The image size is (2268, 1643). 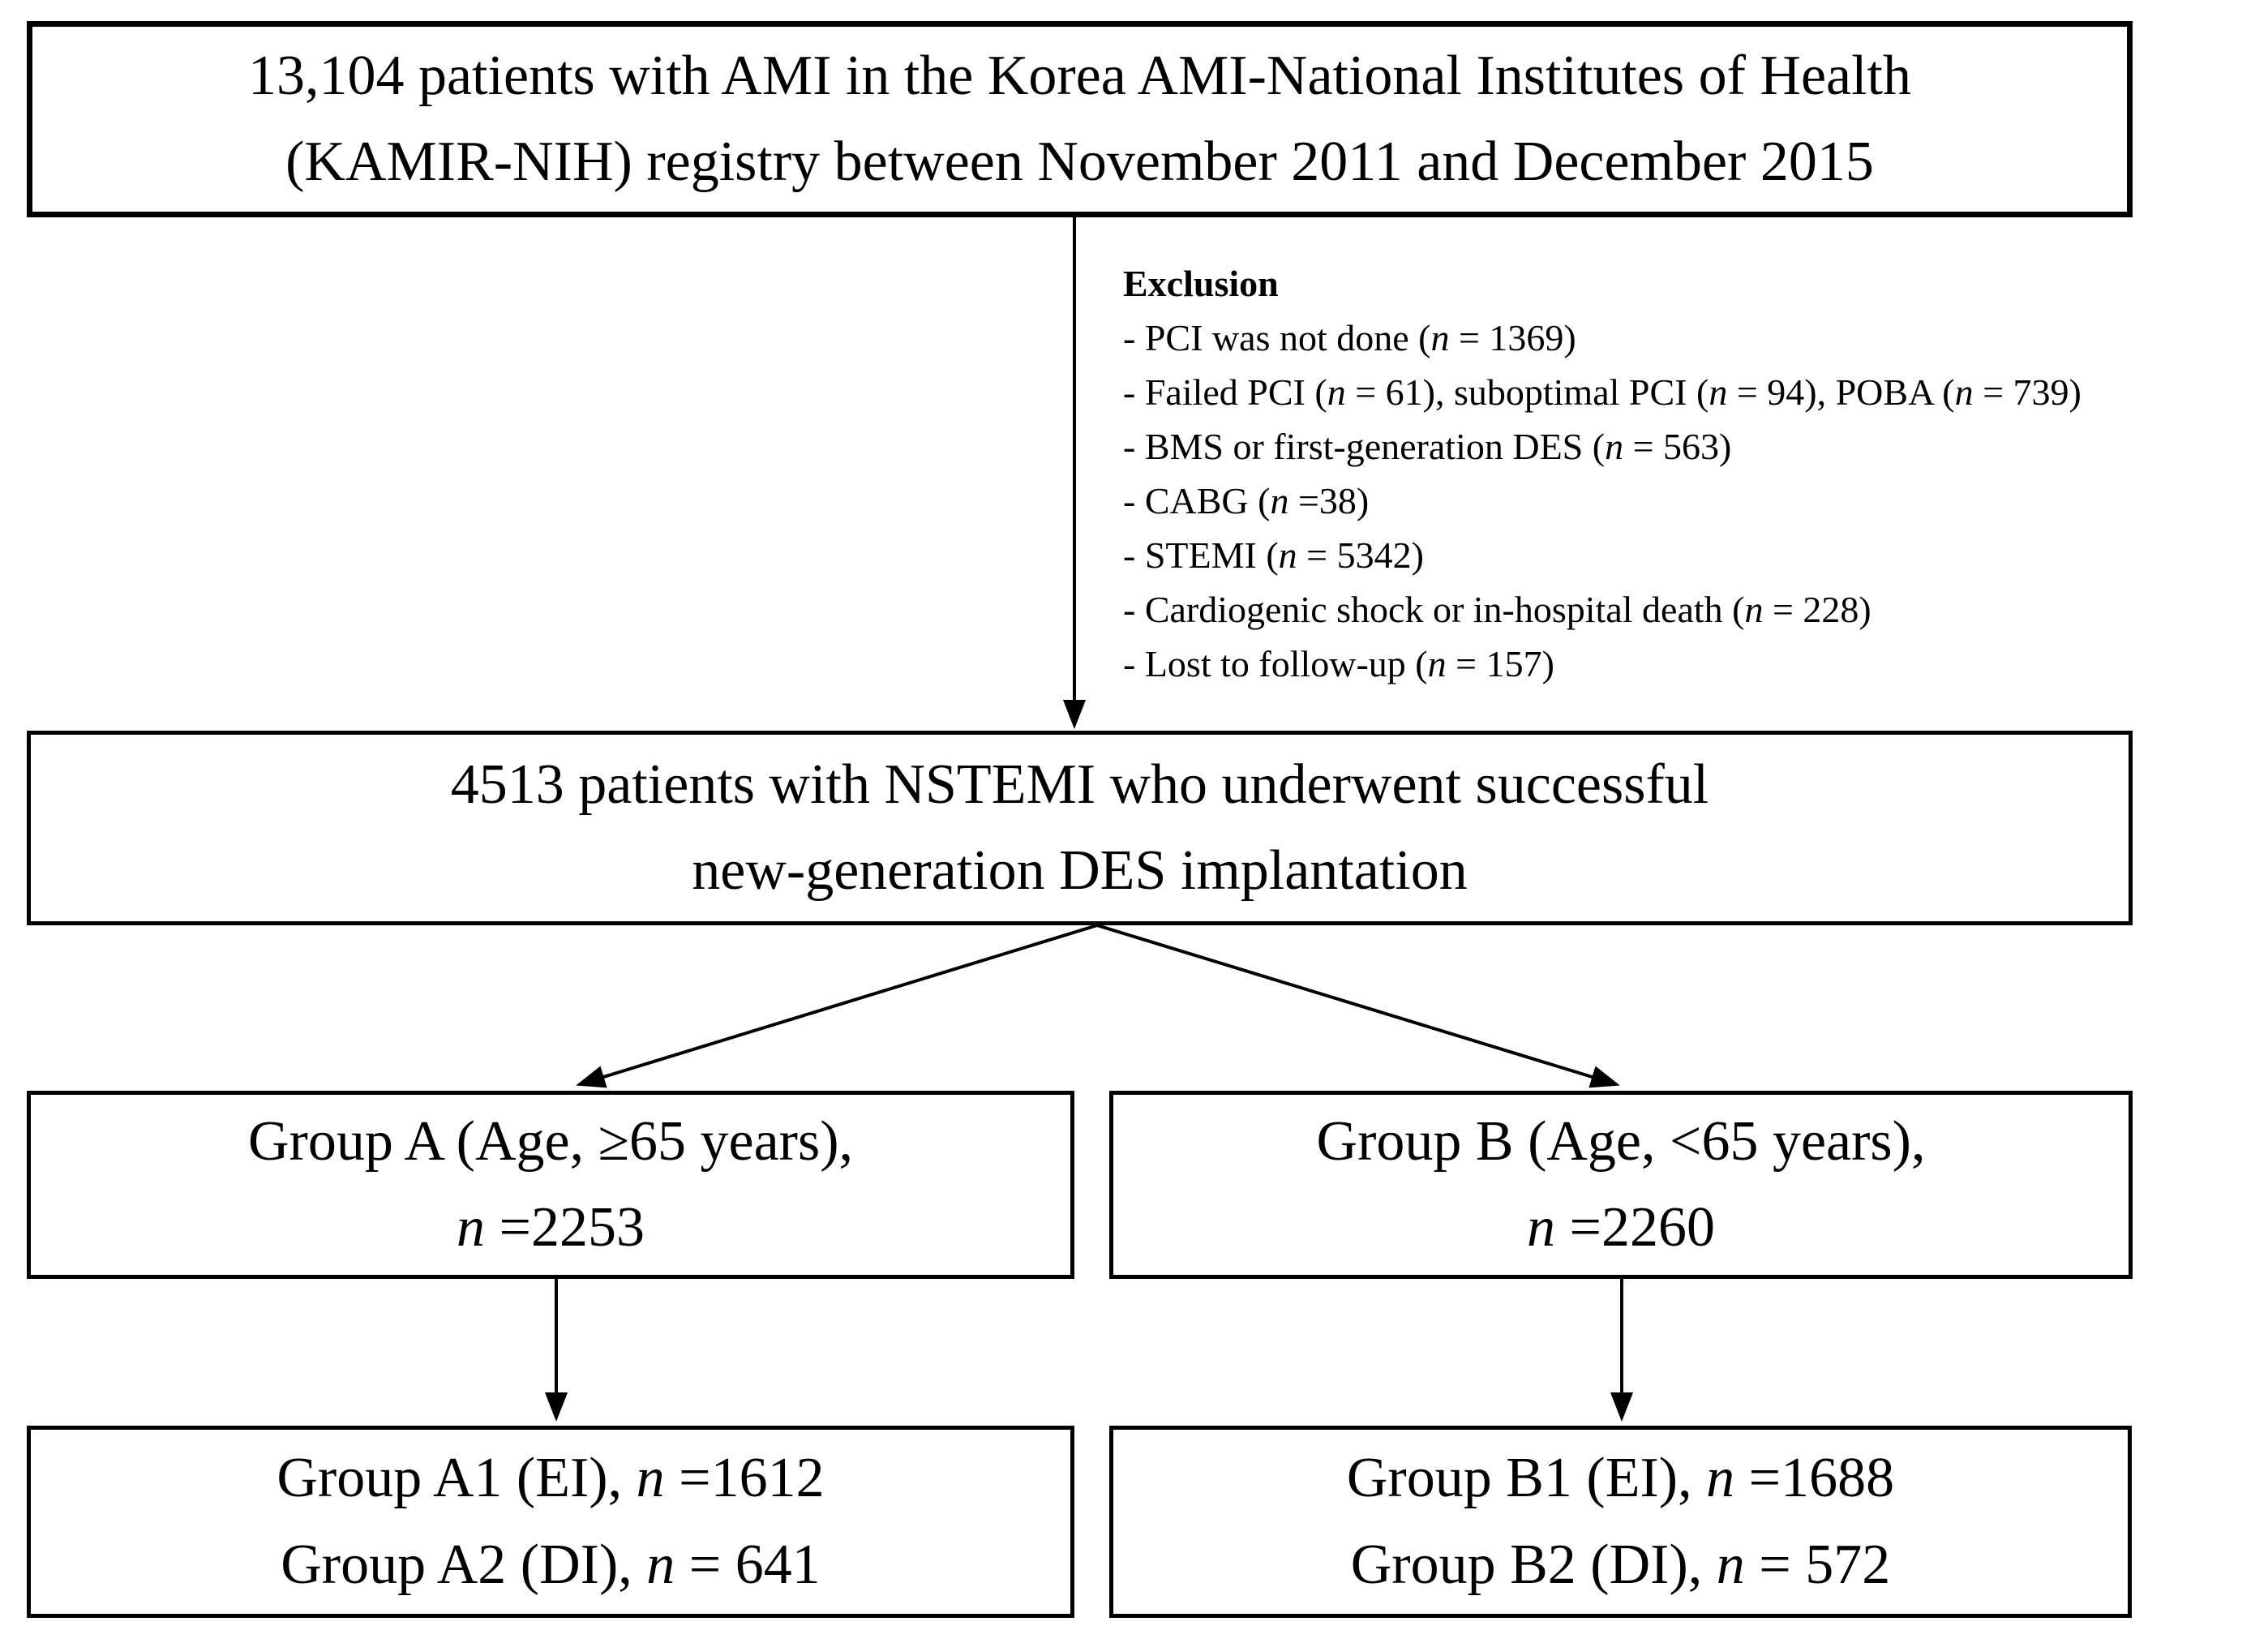 I want to click on box-group-b2-line: Group B2 (DI), n = 572, so click(x=1620, y=1564).